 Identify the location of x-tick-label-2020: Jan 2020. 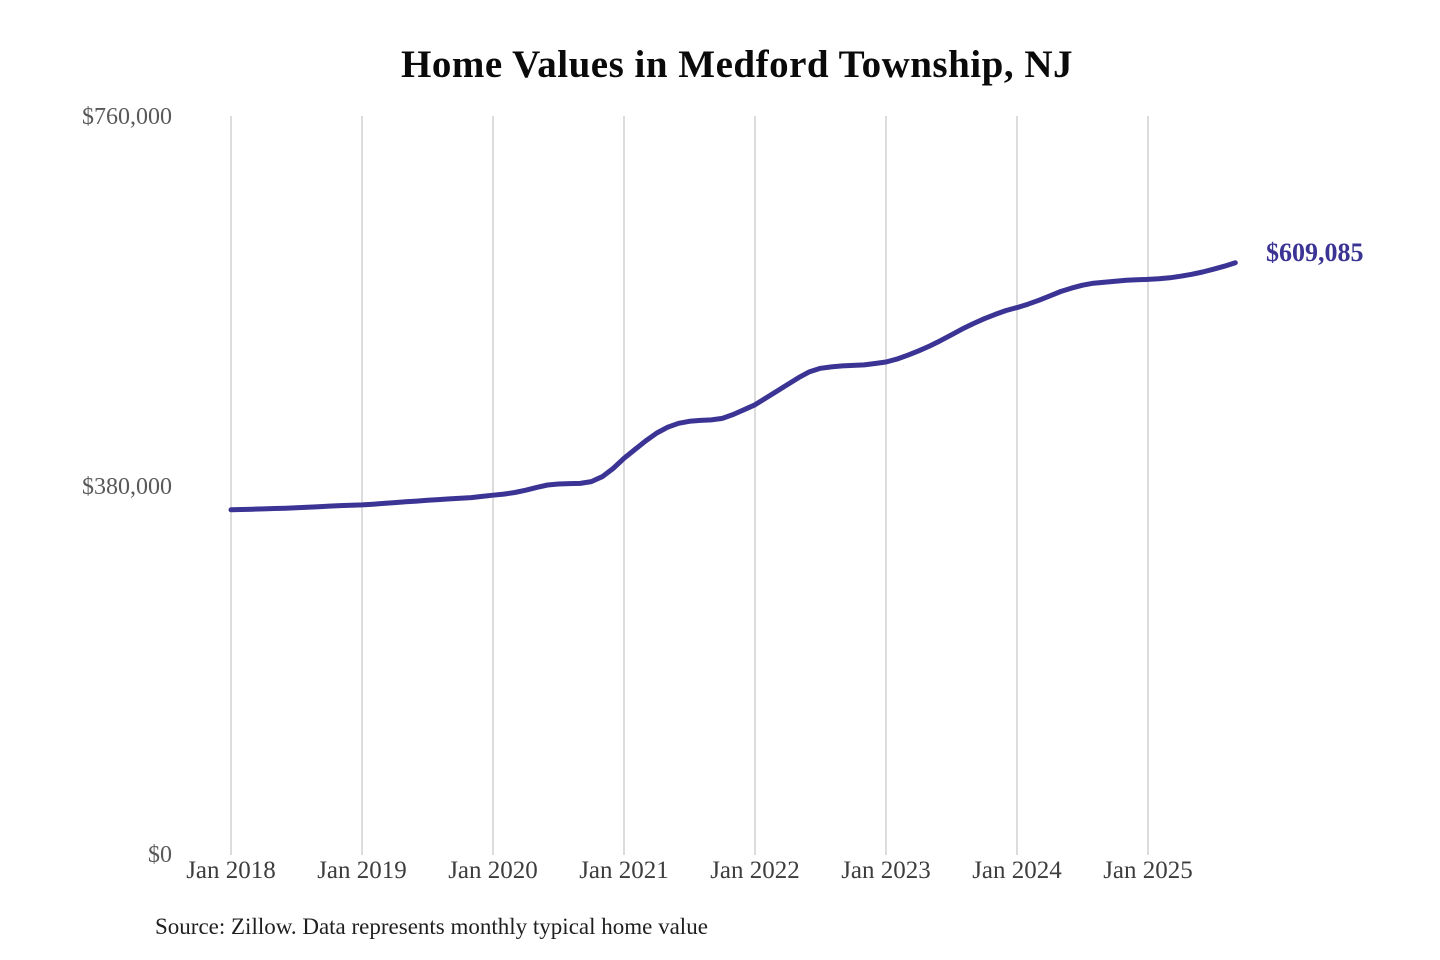
(493, 870).